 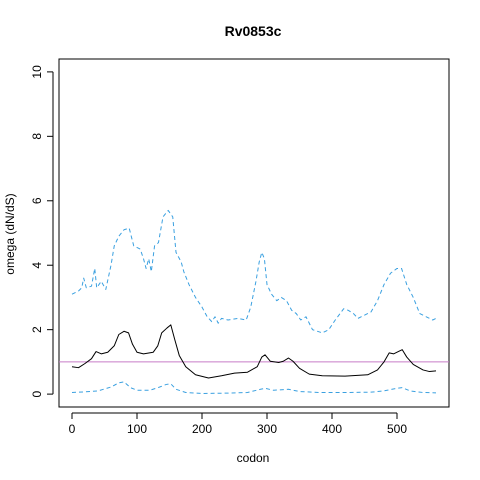 I want to click on x-tick-label: 200, so click(x=202, y=429).